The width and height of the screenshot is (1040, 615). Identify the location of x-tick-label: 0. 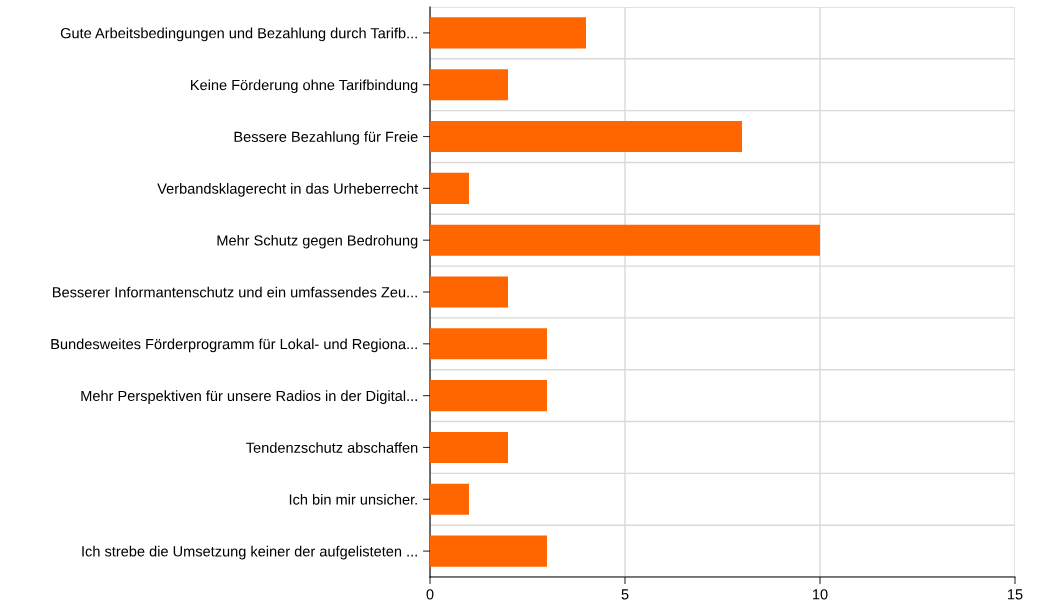
(430, 594).